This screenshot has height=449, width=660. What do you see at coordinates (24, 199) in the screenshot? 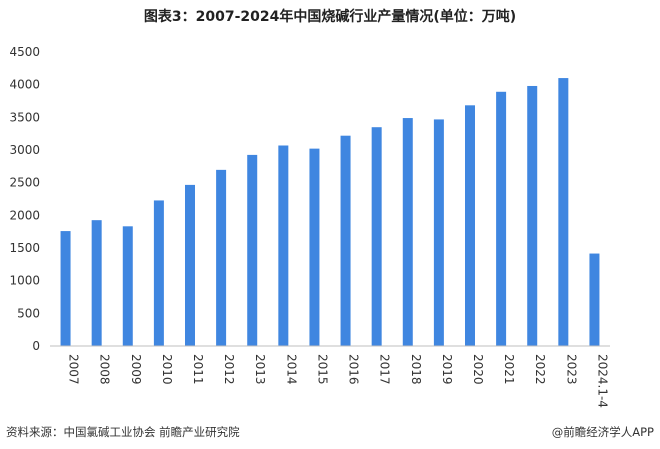
I see `y-axis: 0 500 1000 1500 2000 2500 3000 3500 4000 4500` at bounding box center [24, 199].